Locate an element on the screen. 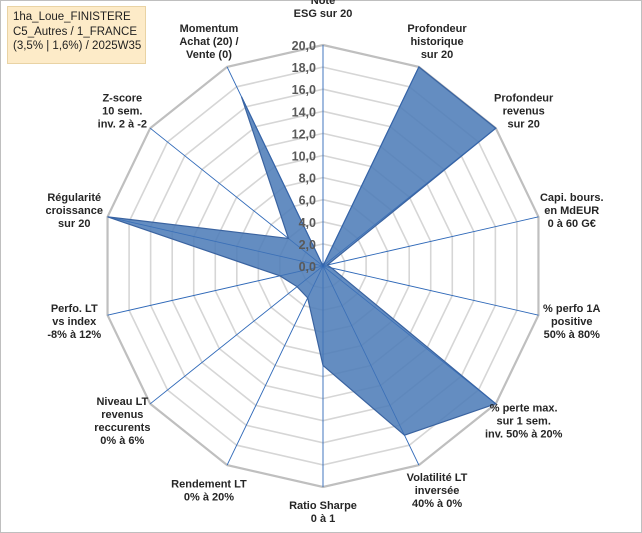 Image resolution: width=642 pixels, height=533 pixels. axis-label: Z-score 10 sem. inv. 2 à -2 is located at coordinates (122, 111).